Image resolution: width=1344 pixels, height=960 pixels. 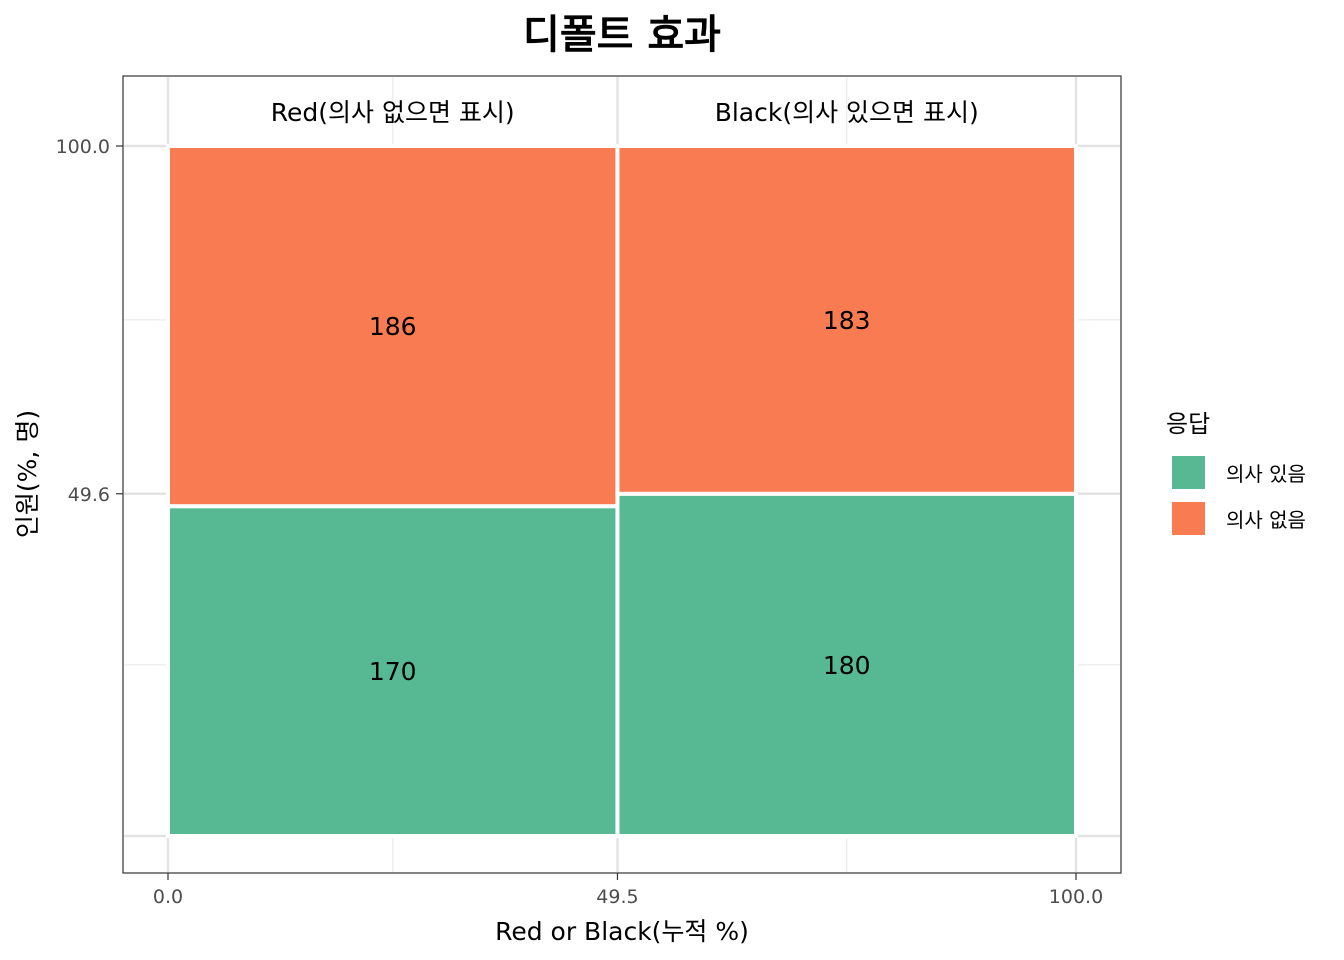 I want to click on legend-label: 의사 없음, so click(x=1266, y=520).